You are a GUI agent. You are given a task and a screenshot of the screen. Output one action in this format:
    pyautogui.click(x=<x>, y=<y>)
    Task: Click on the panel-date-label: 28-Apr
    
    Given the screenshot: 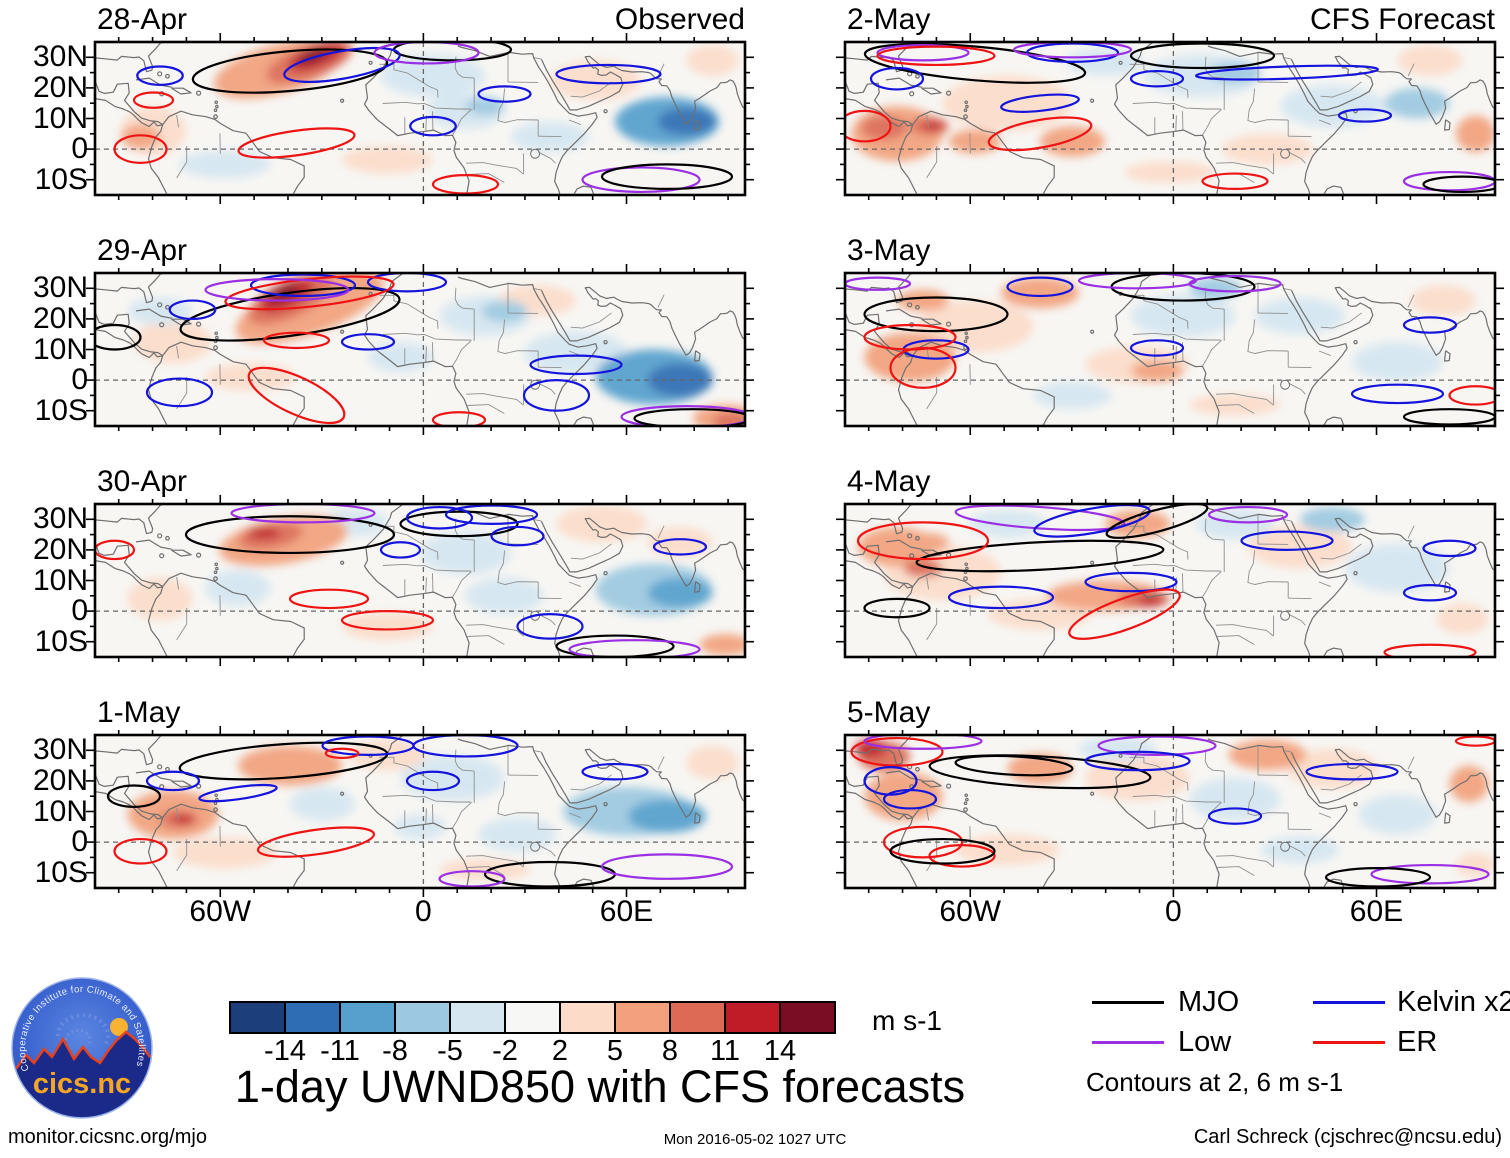 What is the action you would take?
    pyautogui.click(x=142, y=19)
    